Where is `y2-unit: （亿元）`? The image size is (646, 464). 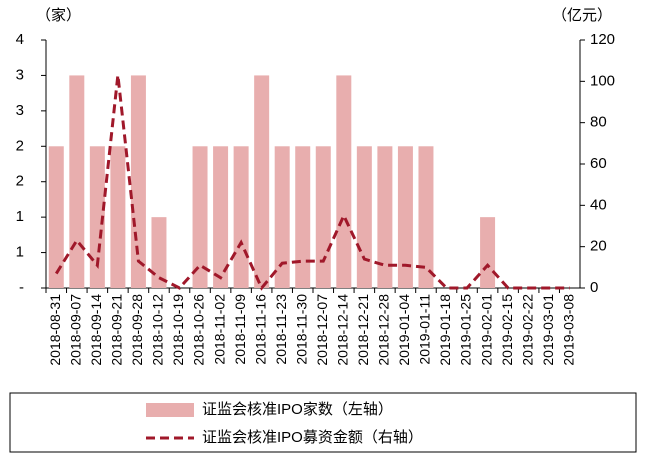
y2-unit: （亿元） is located at coordinates (582, 15).